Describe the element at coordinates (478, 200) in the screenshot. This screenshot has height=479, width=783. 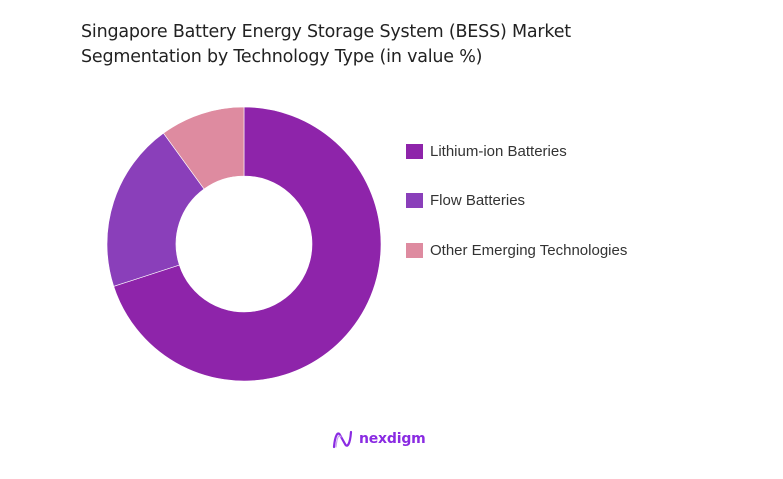
I see `legend-label: Flow Batteries` at that location.